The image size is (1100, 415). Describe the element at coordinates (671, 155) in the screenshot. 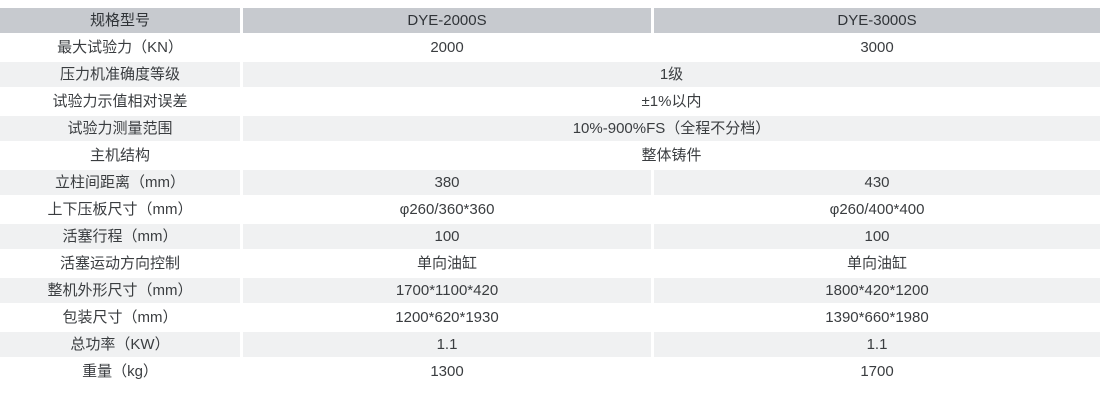

I see `value-cell-merged: 整体铸件` at that location.